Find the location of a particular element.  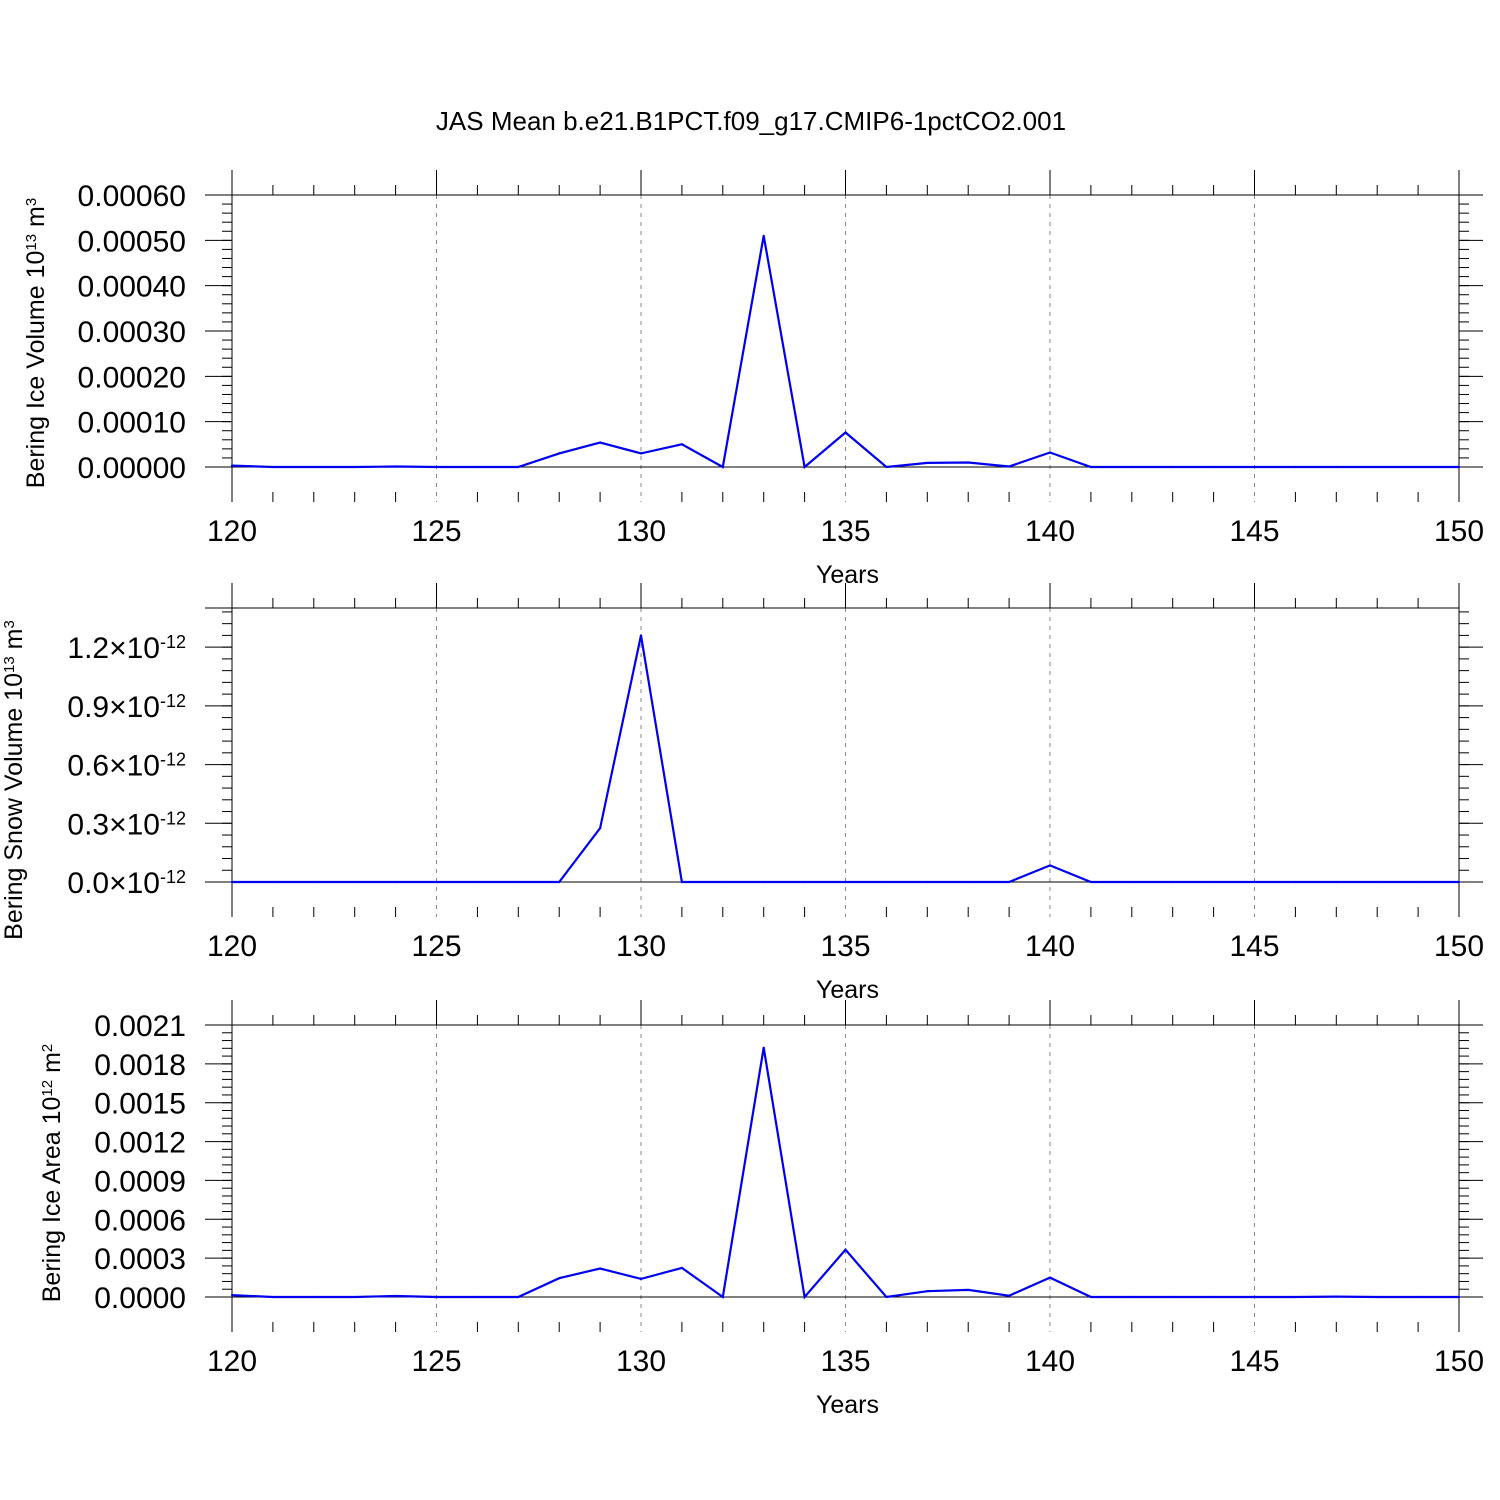

y-tick-label: 0.00040 is located at coordinates (132, 287).